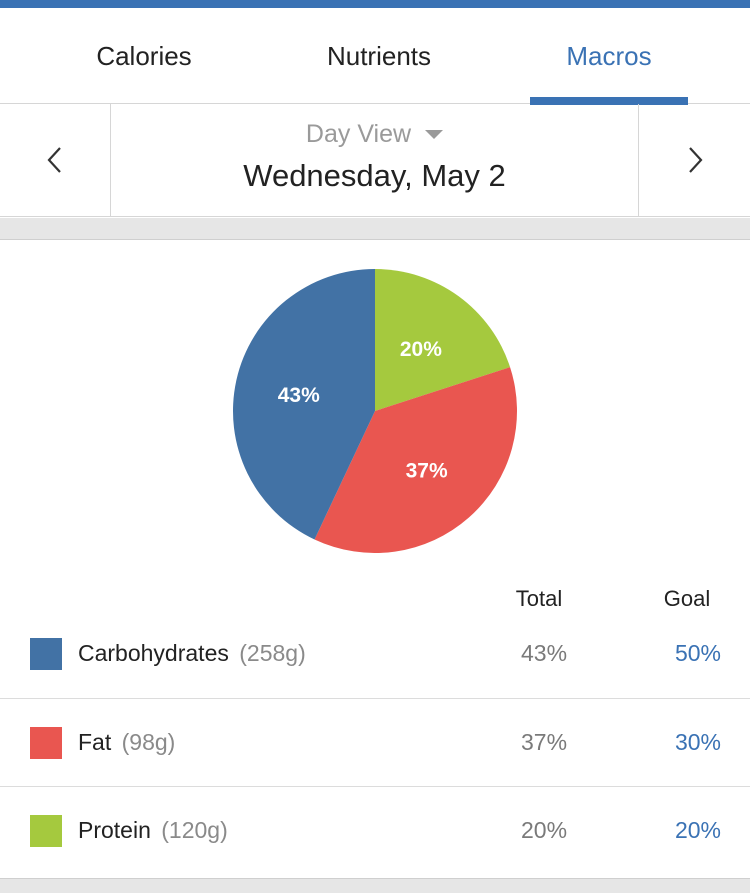  I want to click on macro-grams: (98g), so click(148, 742).